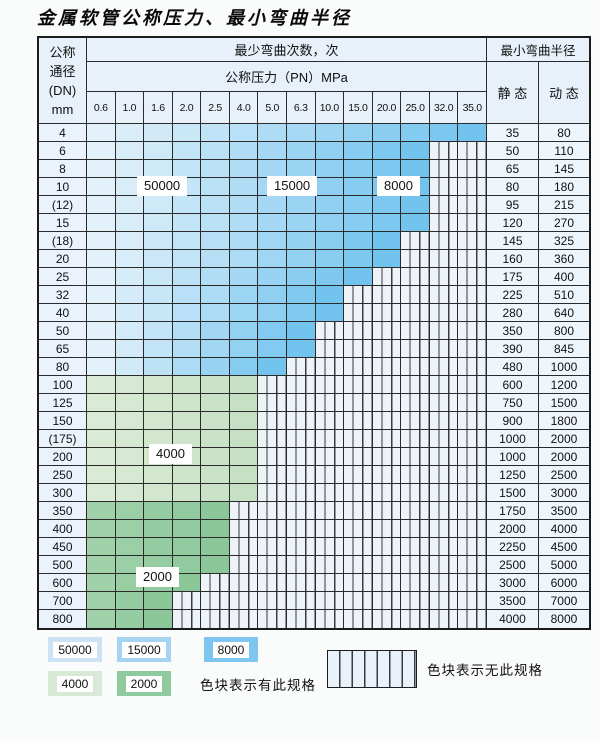 Image resolution: width=600 pixels, height=743 pixels. Describe the element at coordinates (563, 187) in the screenshot. I see `dynamic-radius-value: 180` at that location.